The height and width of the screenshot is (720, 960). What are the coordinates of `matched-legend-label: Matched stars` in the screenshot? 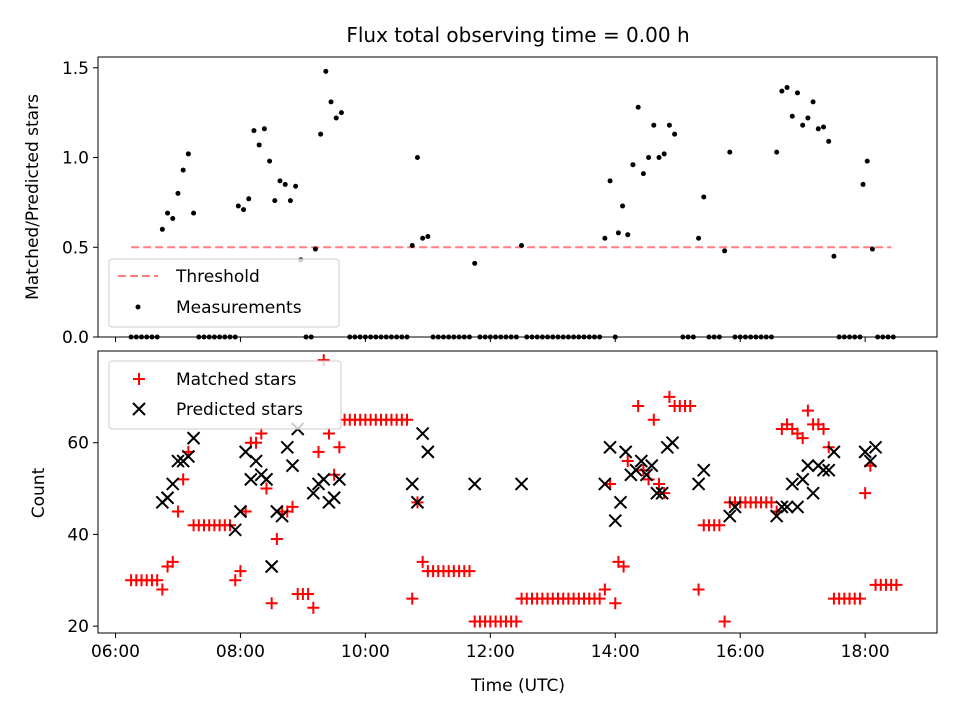 It's located at (236, 380).